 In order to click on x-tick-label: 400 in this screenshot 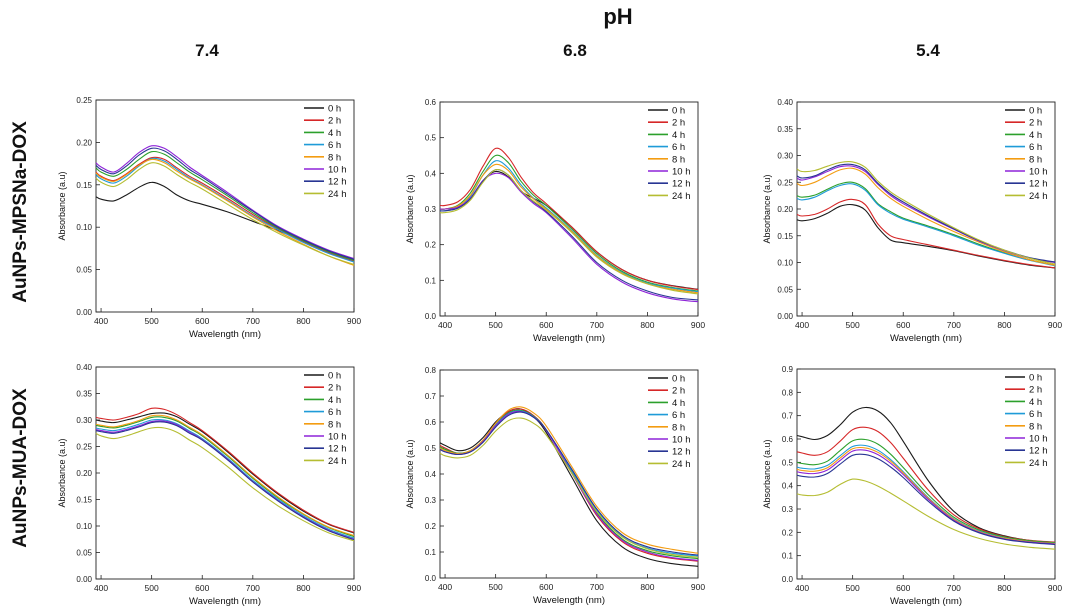, I will do `click(445, 587)`.